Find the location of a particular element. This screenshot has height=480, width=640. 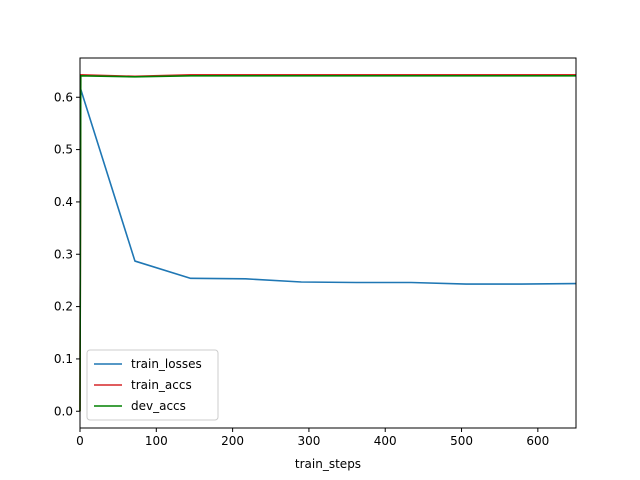

x-axis-label: train_steps is located at coordinates (328, 464).